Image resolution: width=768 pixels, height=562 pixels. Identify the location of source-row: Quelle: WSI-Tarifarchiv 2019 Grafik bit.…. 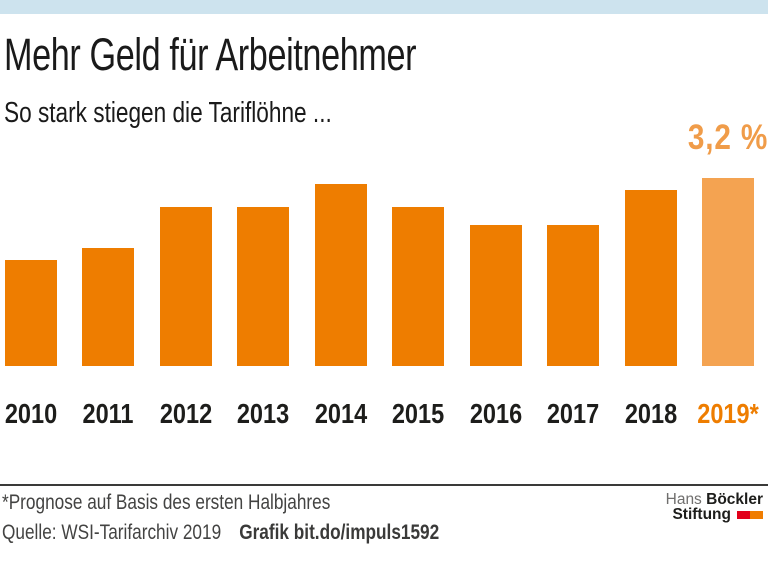
(220, 532).